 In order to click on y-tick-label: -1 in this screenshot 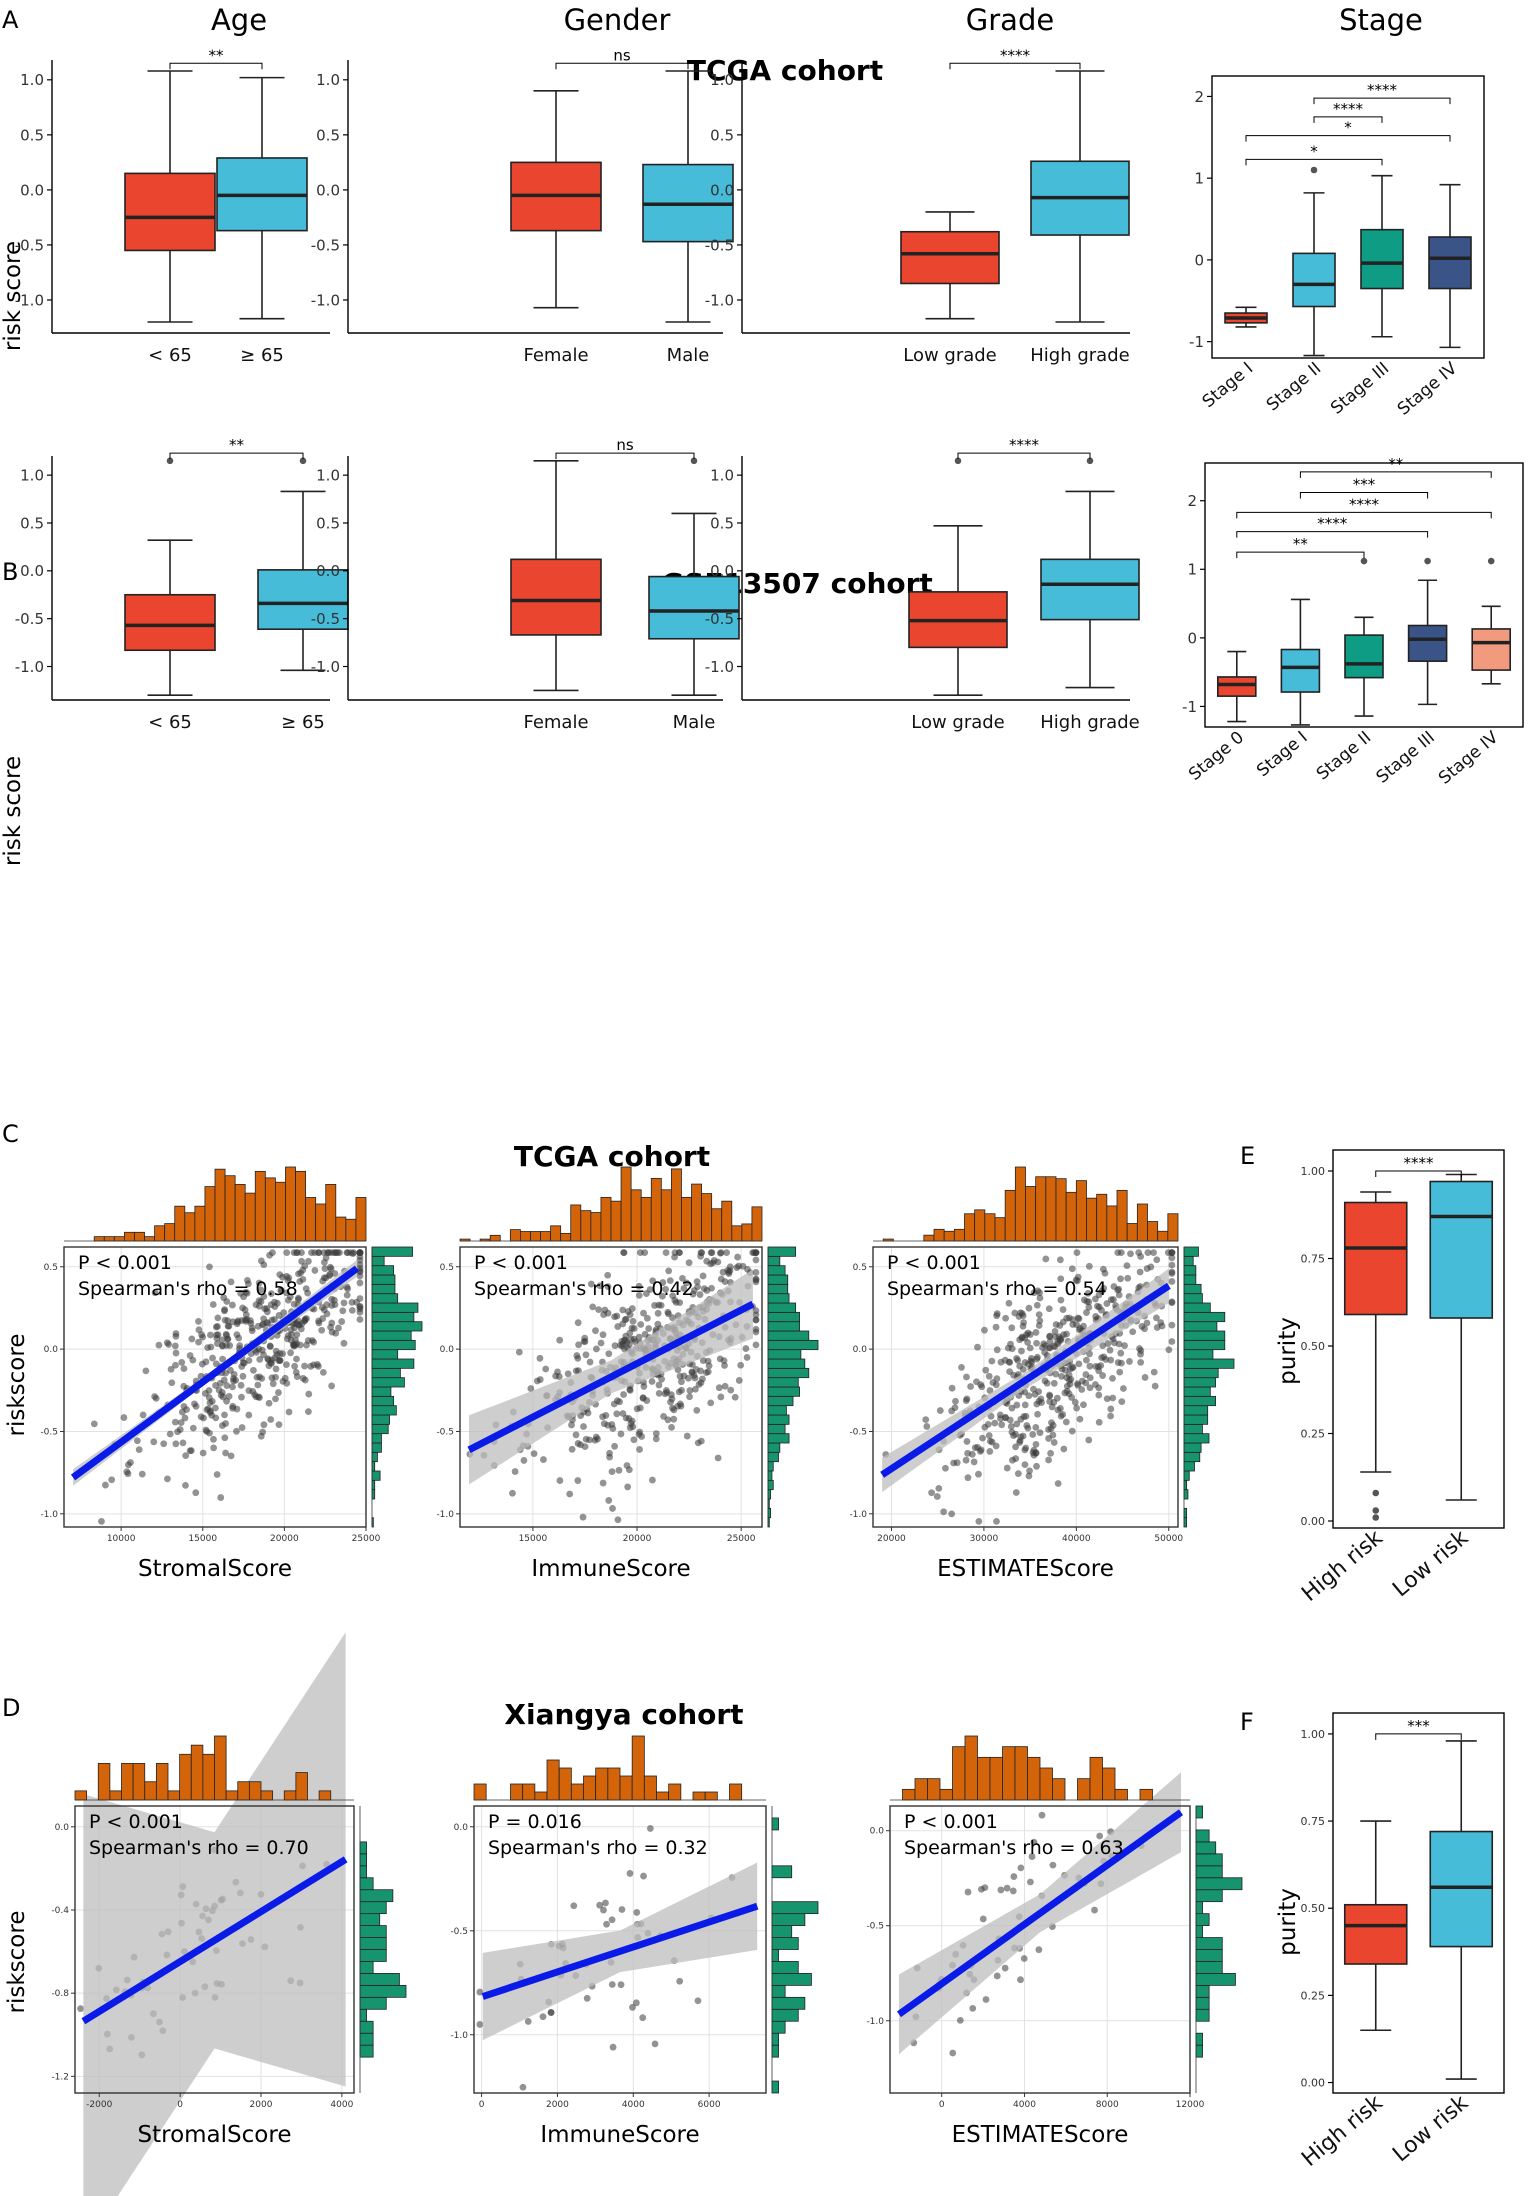, I will do `click(1196, 342)`.